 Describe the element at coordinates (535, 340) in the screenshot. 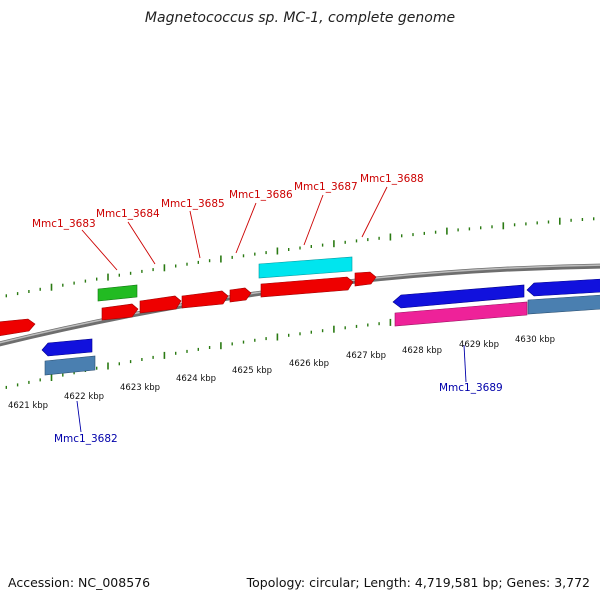

I see `scale-label: 4630 kbp` at that location.